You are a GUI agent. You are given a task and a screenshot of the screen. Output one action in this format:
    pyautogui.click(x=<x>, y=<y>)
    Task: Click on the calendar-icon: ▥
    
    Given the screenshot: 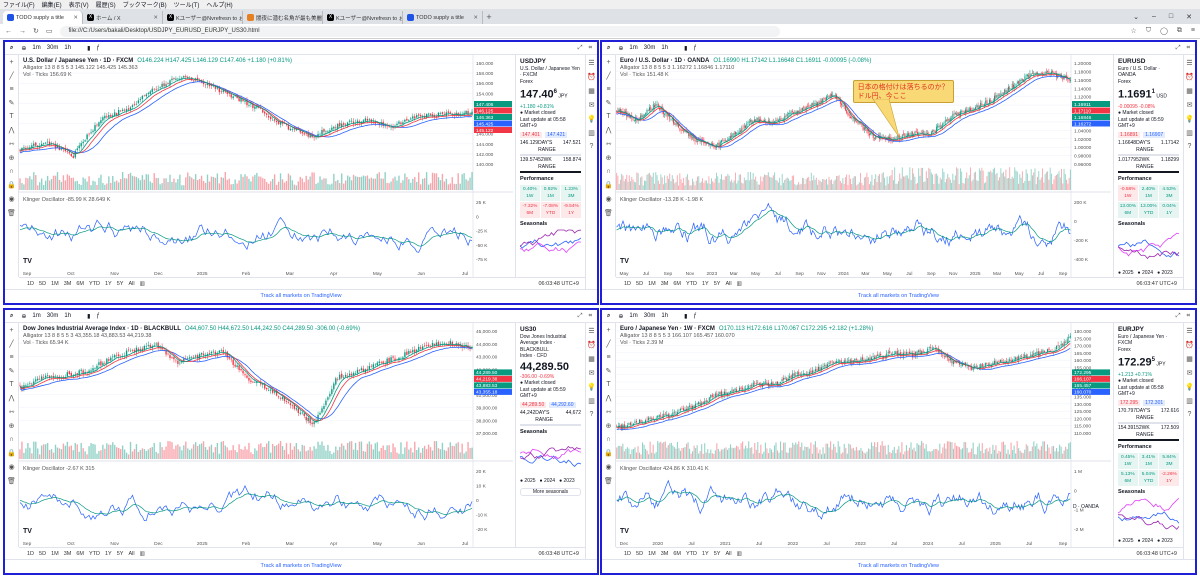 What is the action you would take?
    pyautogui.click(x=591, y=133)
    